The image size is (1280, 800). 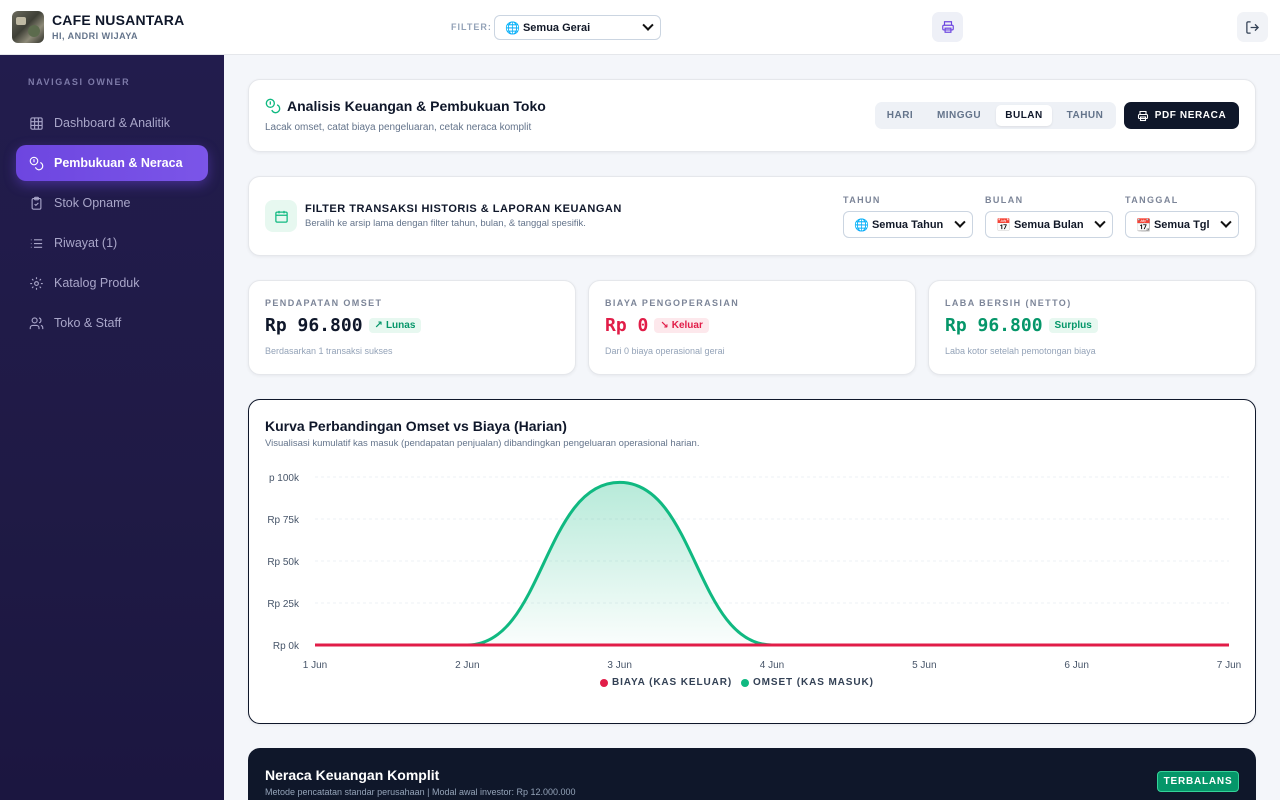 I want to click on expense-badge-label: Keluar, so click(x=687, y=325).